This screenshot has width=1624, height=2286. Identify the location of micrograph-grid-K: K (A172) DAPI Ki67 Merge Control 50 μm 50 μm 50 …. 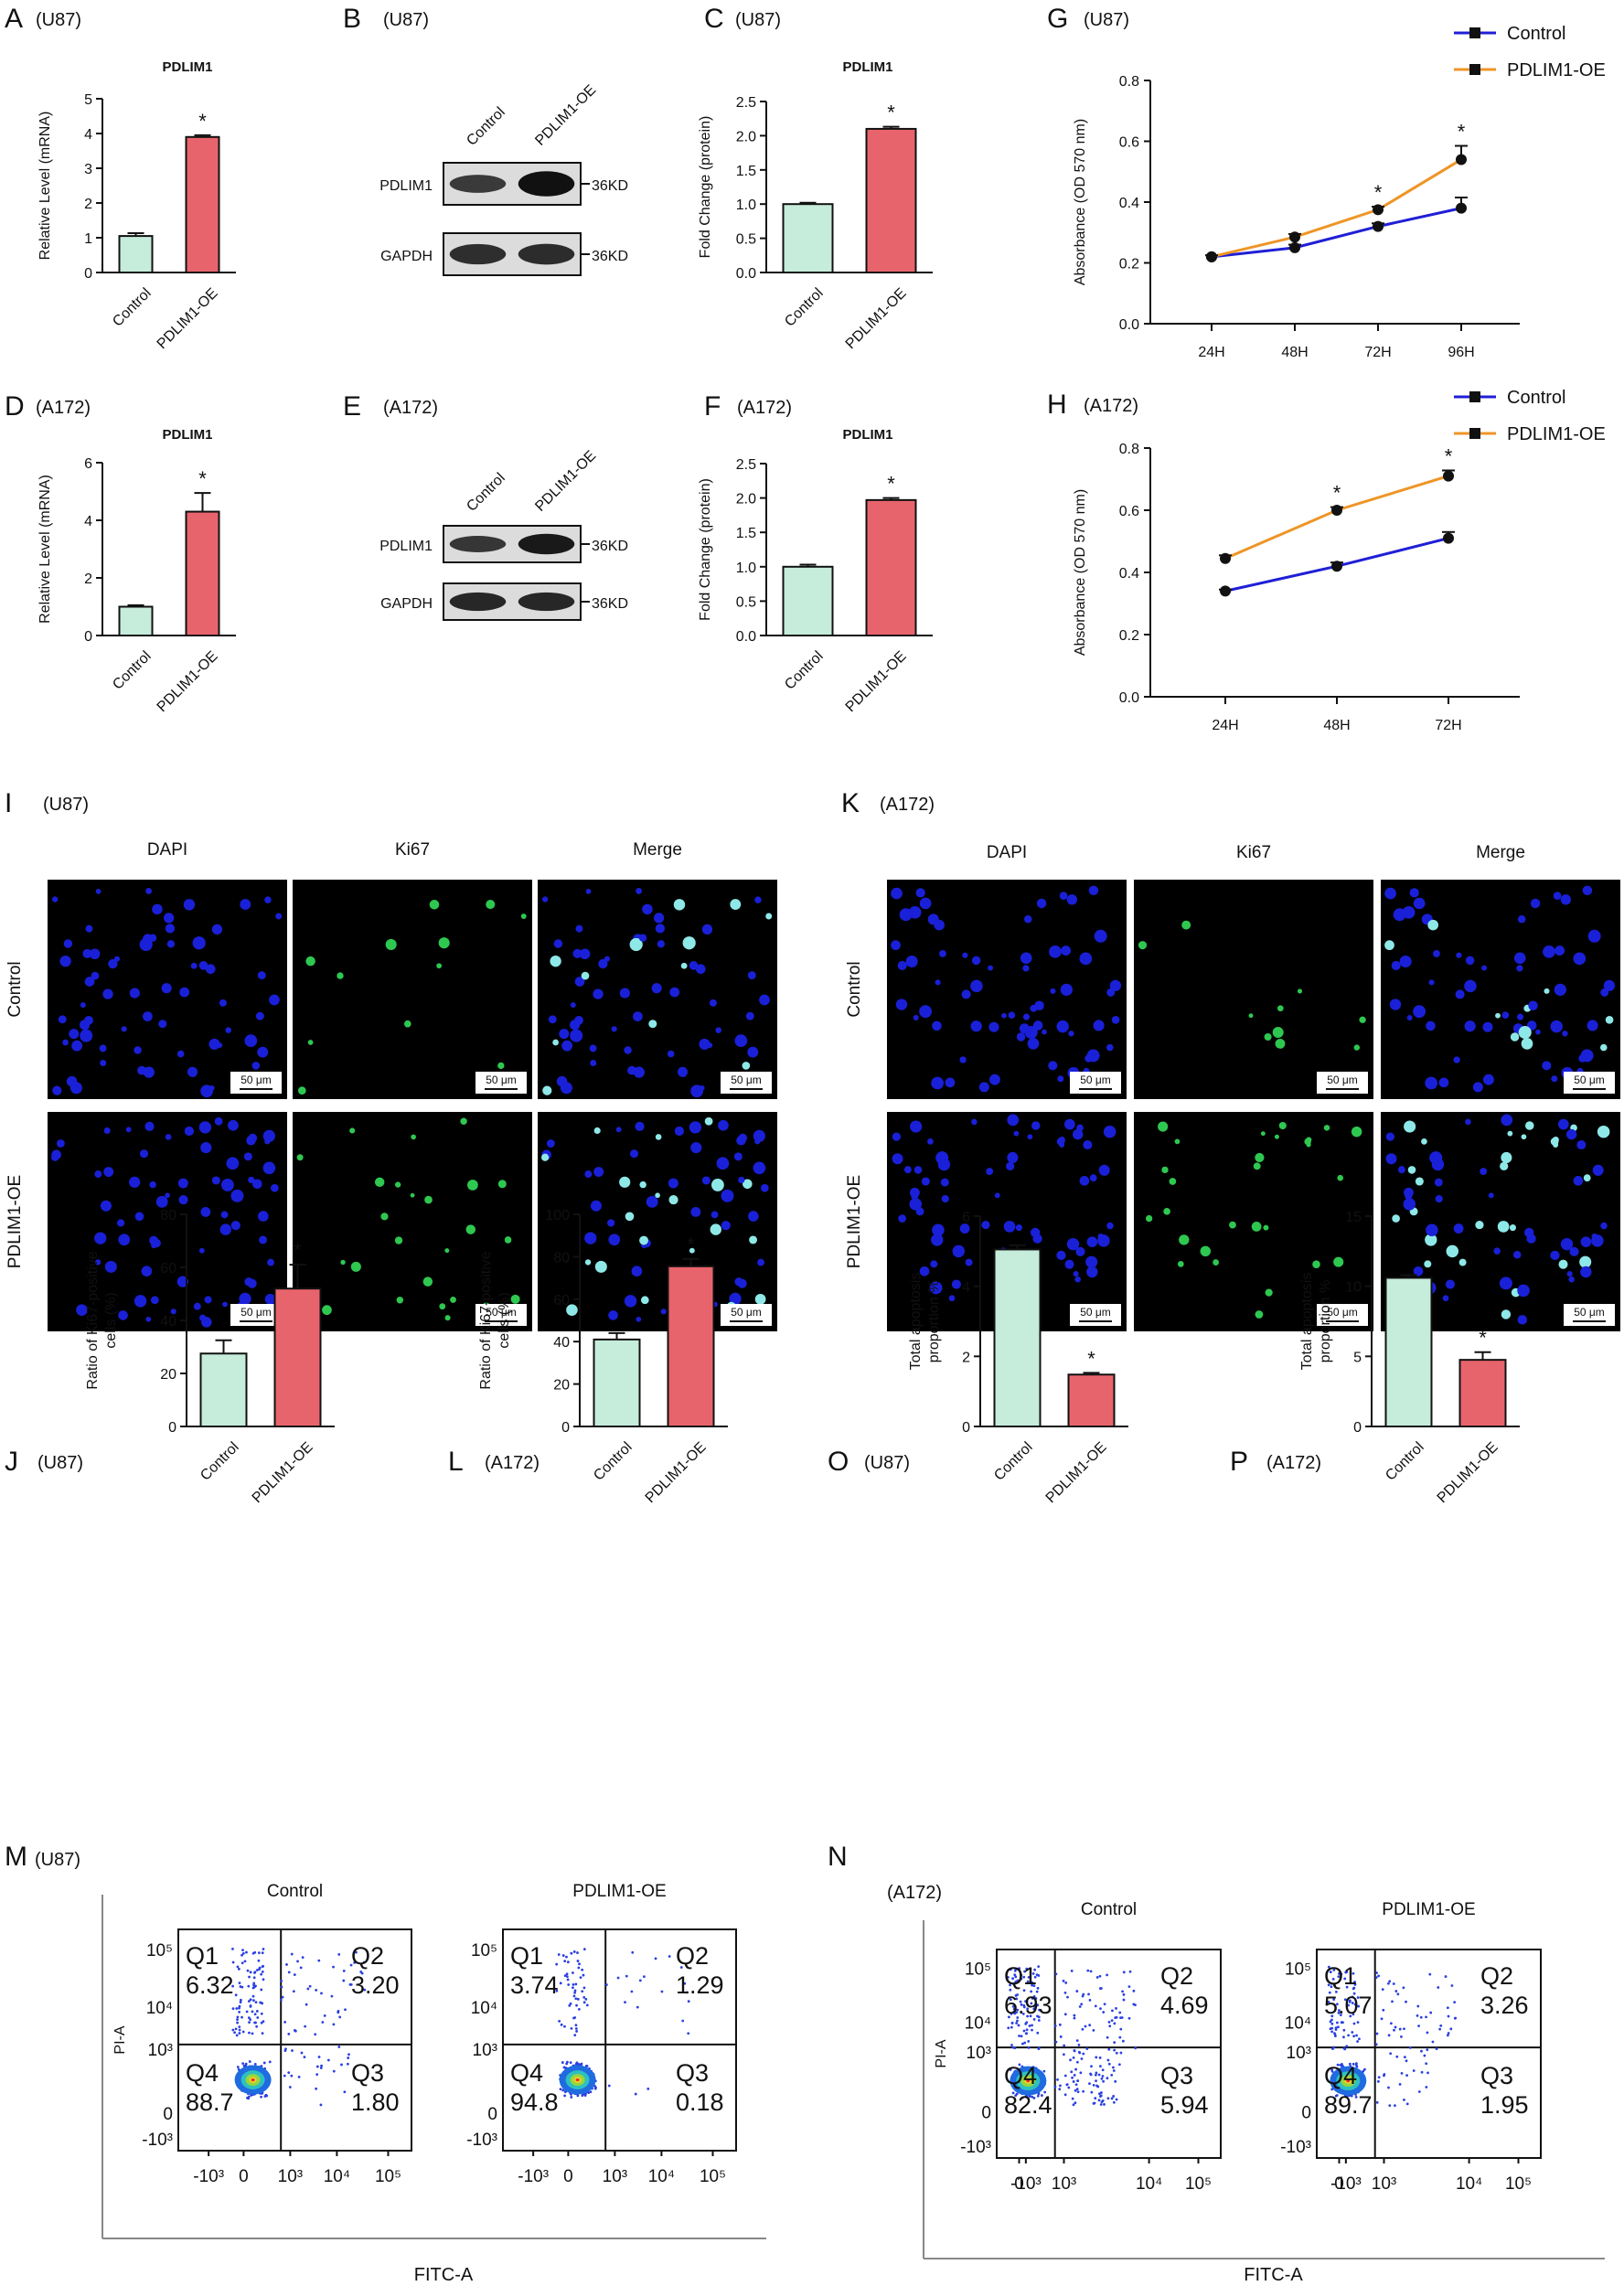
(1230, 1059).